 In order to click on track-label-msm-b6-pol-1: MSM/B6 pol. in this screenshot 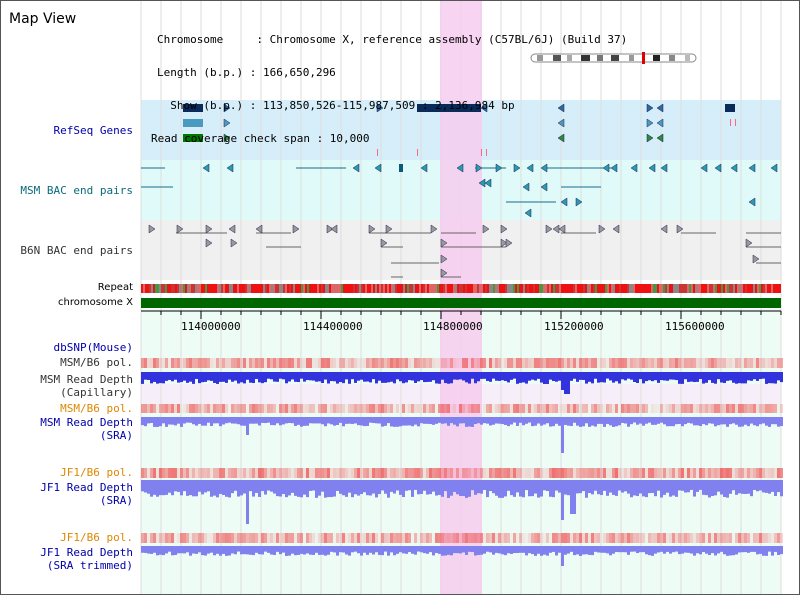, I will do `click(96, 362)`.